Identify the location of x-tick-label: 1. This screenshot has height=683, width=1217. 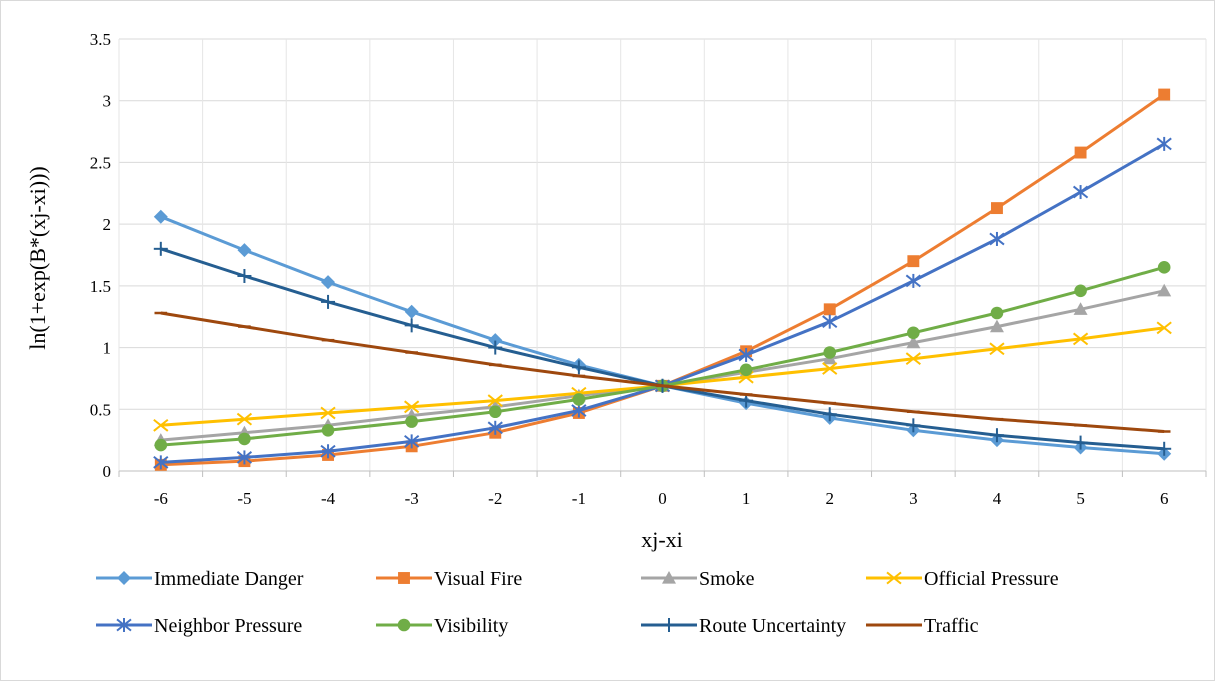
(746, 498).